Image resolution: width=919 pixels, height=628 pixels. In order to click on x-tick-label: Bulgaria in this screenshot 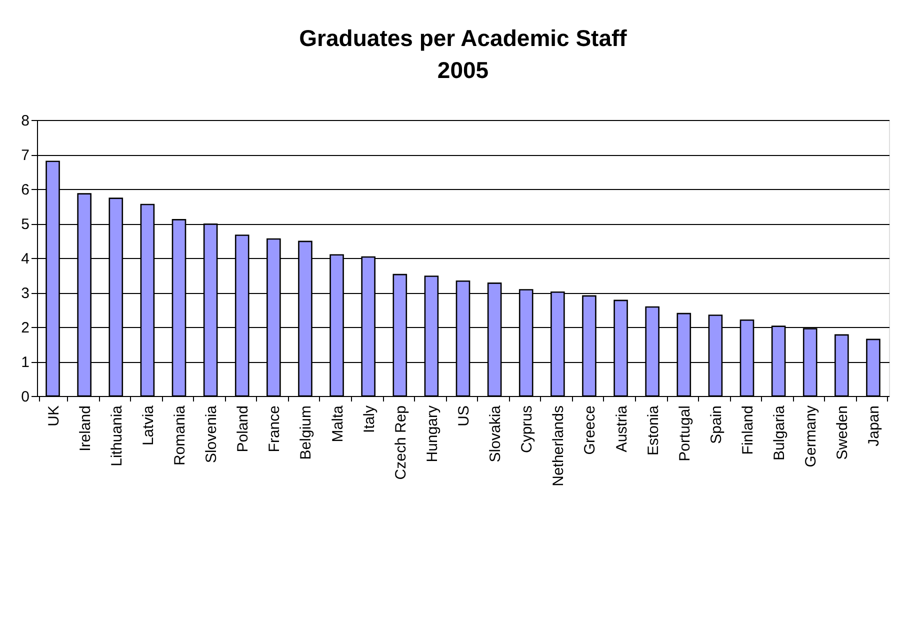, I will do `click(779, 432)`.